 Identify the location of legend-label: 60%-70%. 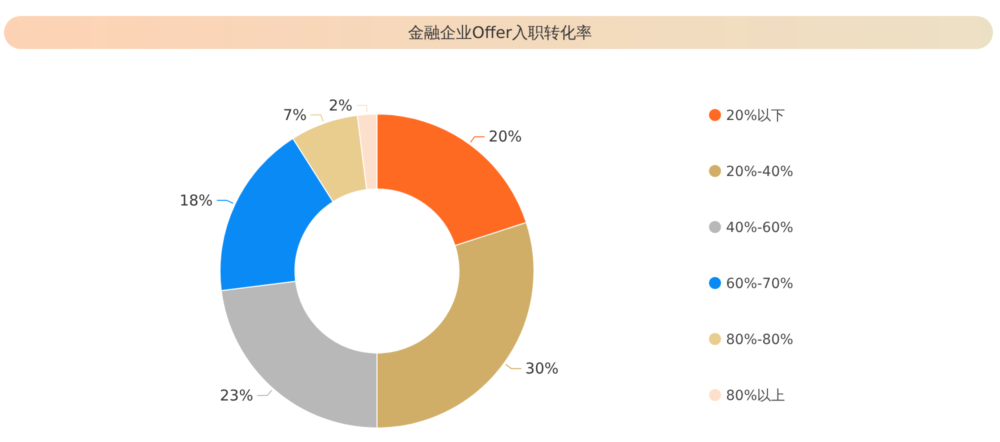
(760, 284).